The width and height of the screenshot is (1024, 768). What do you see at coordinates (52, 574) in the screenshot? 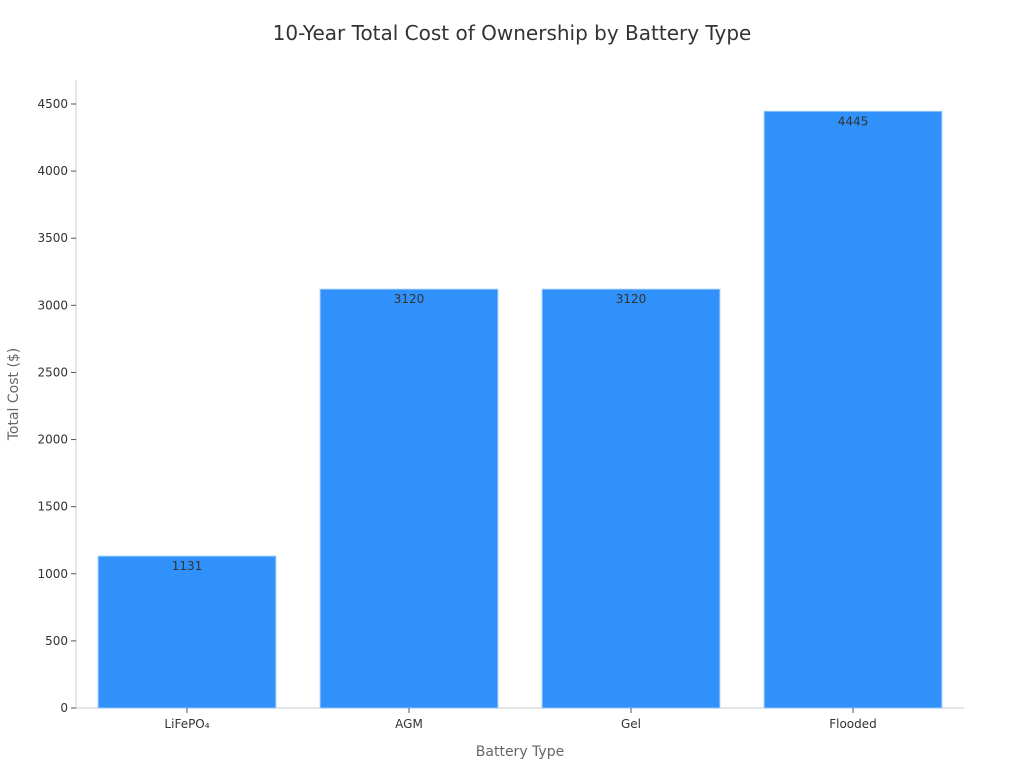
I see `y-tick-label: 1000` at bounding box center [52, 574].